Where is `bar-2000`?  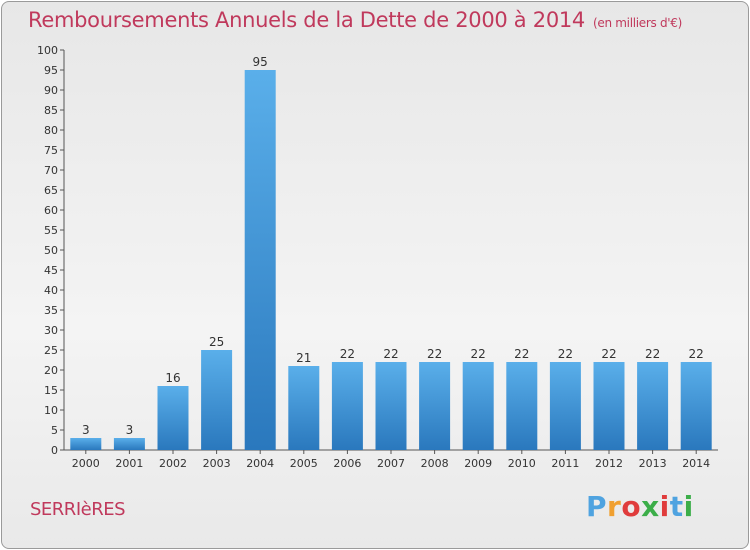
bar-2000 is located at coordinates (86, 444).